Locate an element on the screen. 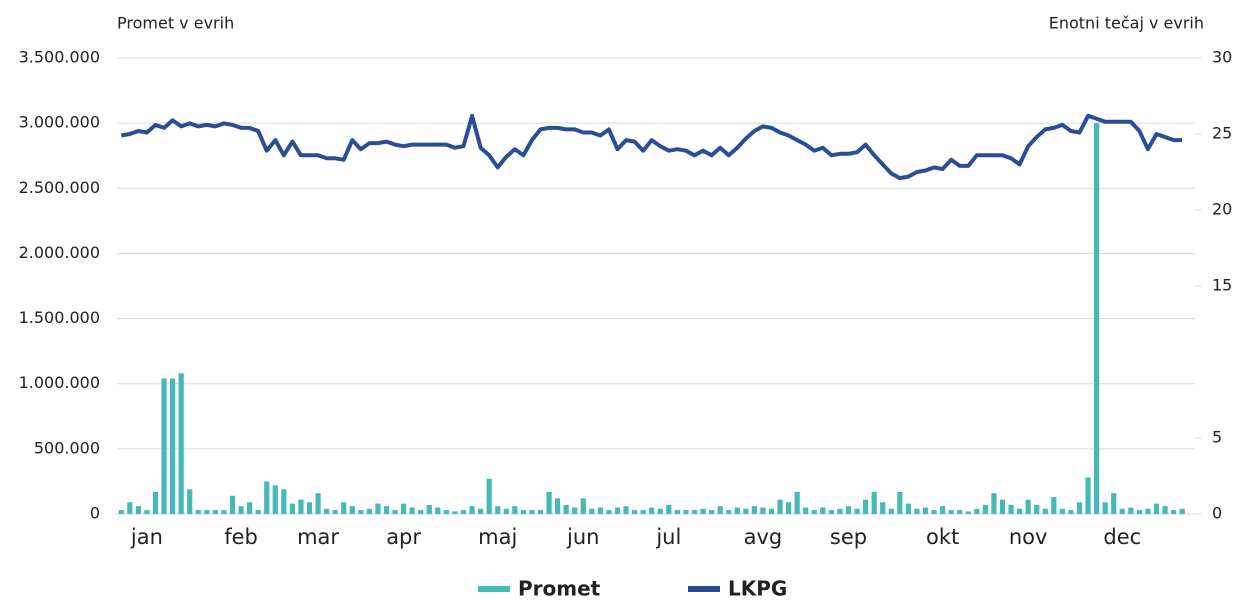 This screenshot has width=1244, height=601. x-tick-label: avg is located at coordinates (763, 537).